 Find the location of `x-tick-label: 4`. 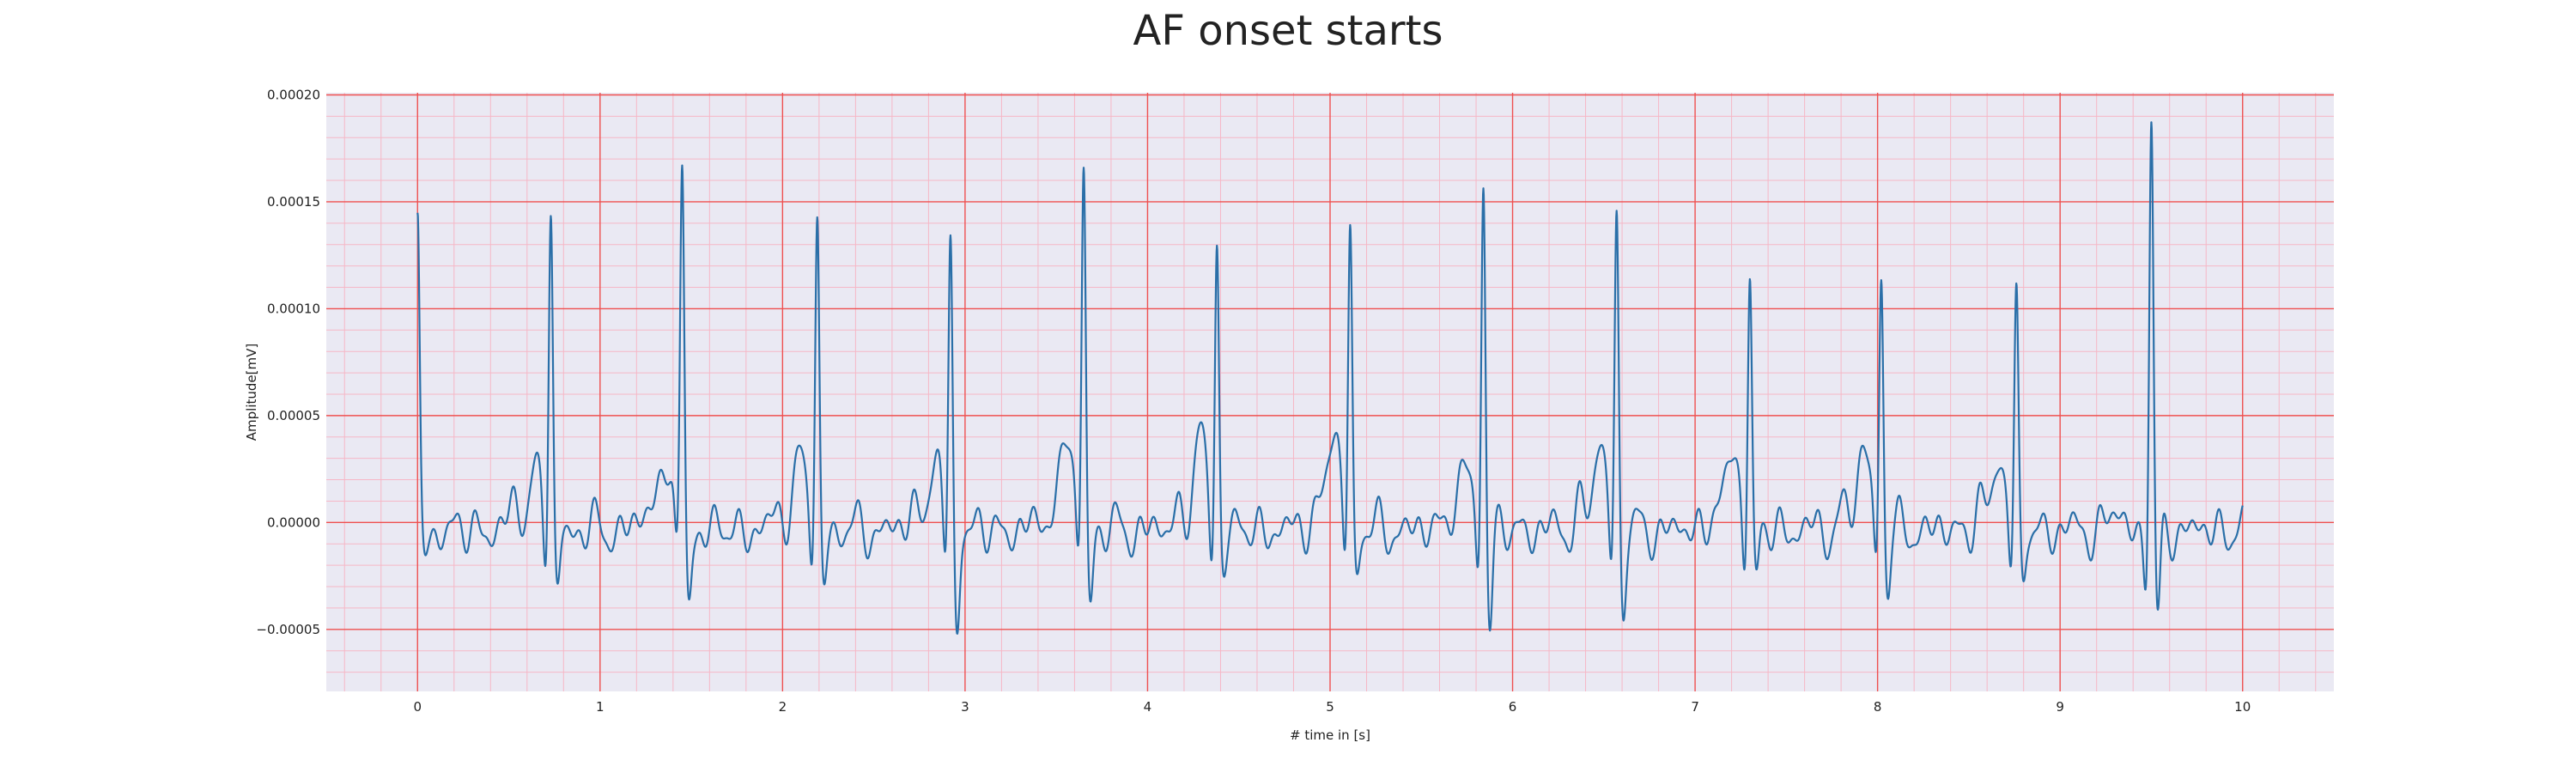

x-tick-label: 4 is located at coordinates (1148, 707).